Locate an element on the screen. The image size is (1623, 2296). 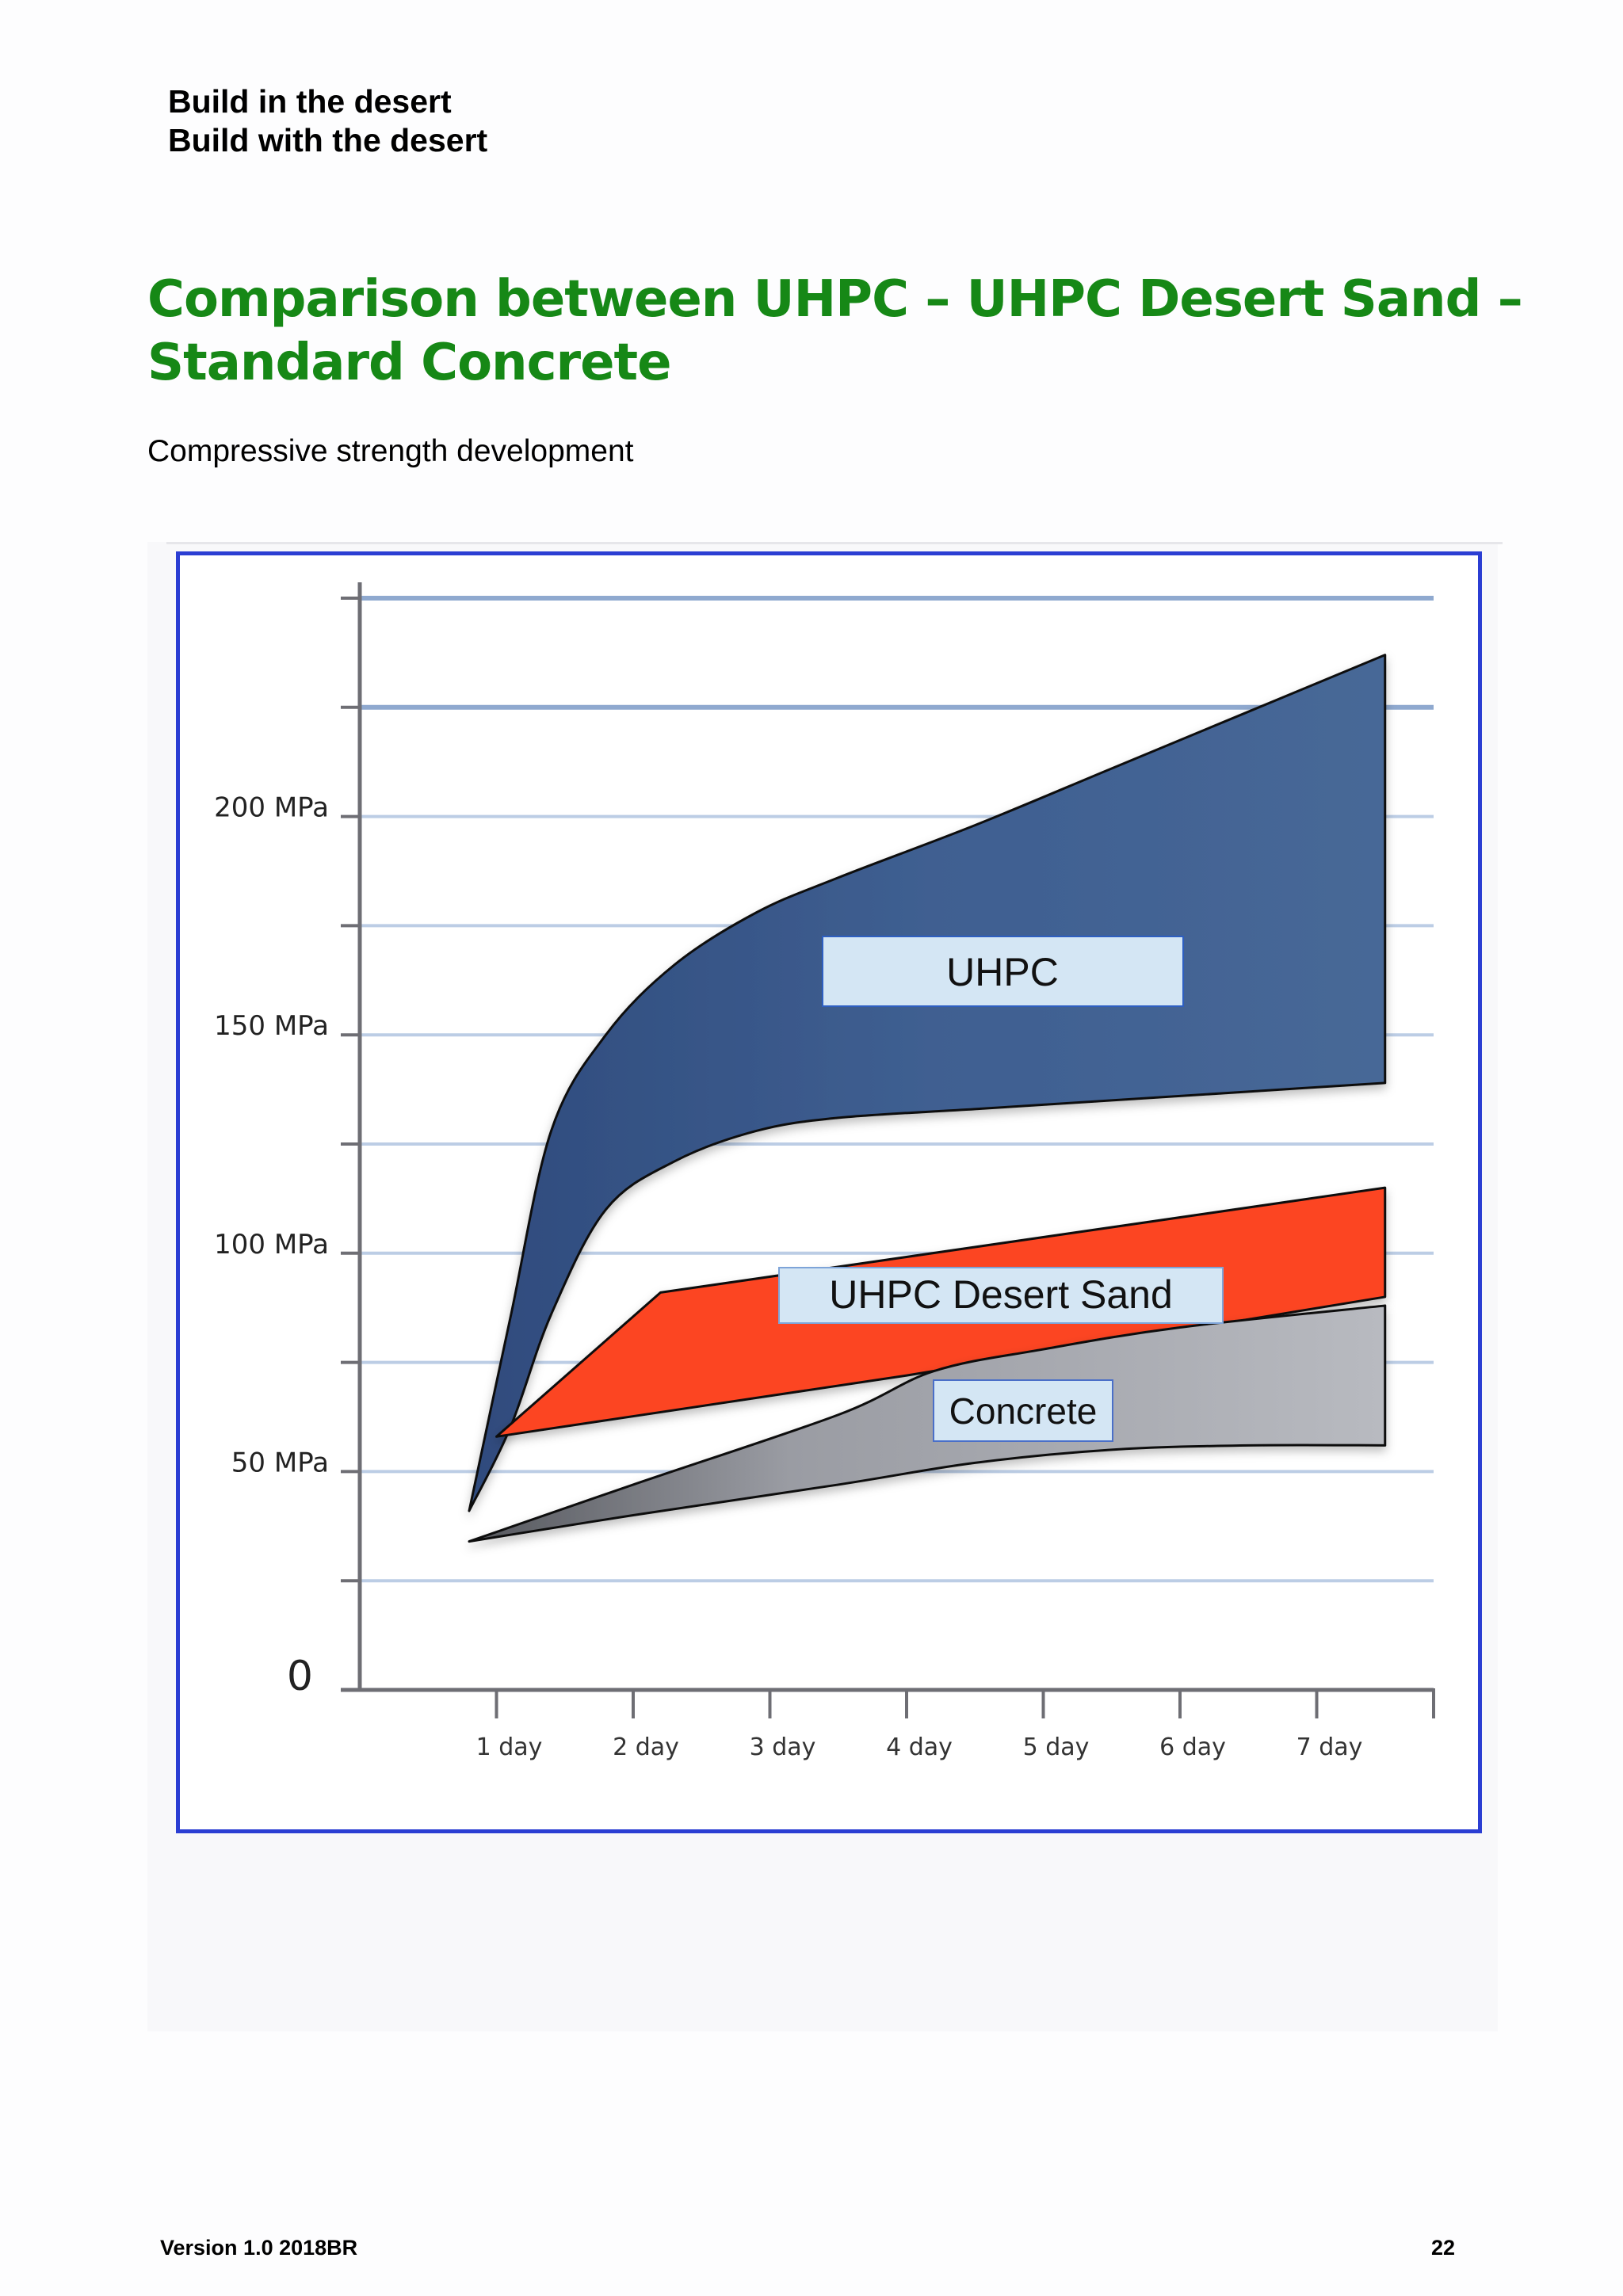
x-tick-label-5: 5 day is located at coordinates (1056, 1747).